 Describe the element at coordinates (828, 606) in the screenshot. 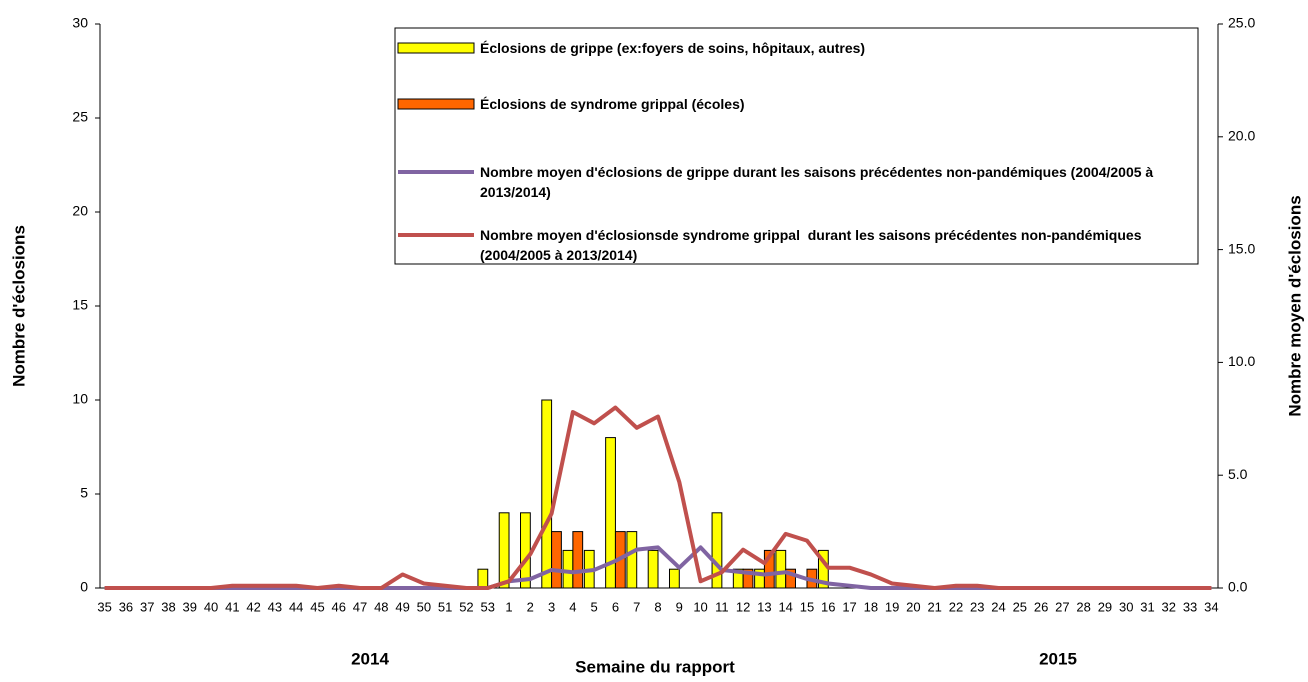

I see `x-tick-label: 16` at that location.